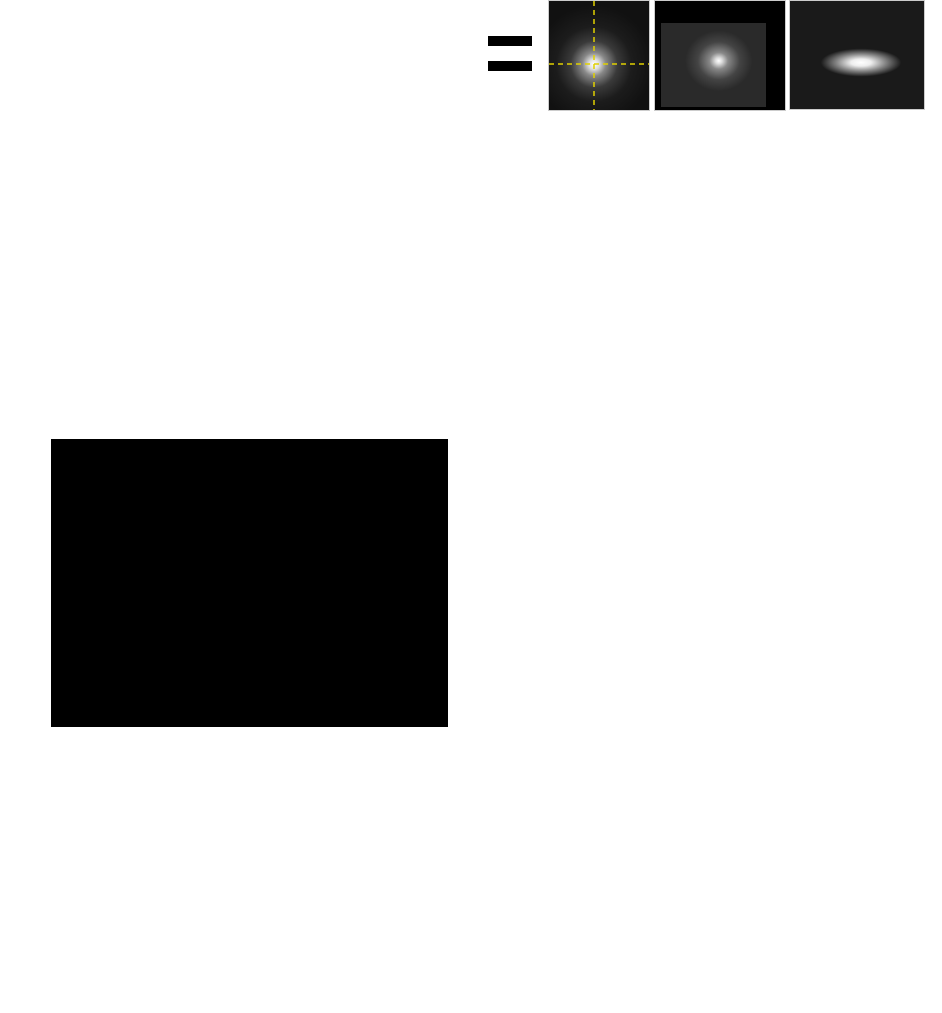 The image size is (942, 1013). What do you see at coordinates (235, 285) in the screenshot?
I see `crossline-dose-profile-chart` at bounding box center [235, 285].